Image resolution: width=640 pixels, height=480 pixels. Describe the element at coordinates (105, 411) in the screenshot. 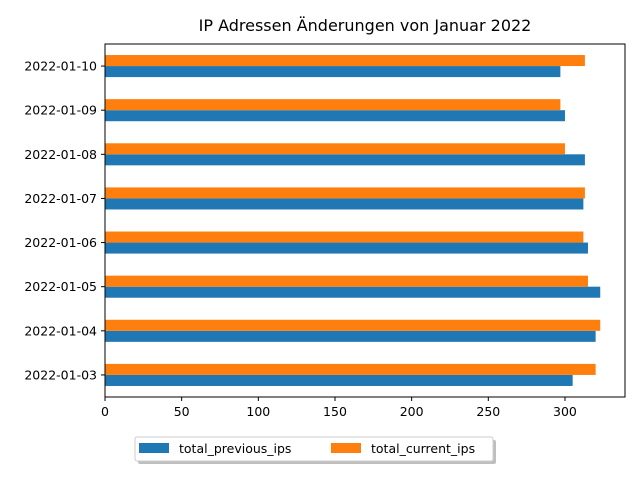

I see `x-tick-label: 0` at that location.